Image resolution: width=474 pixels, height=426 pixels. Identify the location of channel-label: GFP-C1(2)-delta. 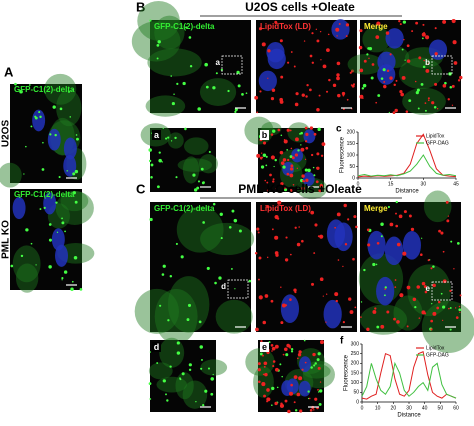
(184, 26).